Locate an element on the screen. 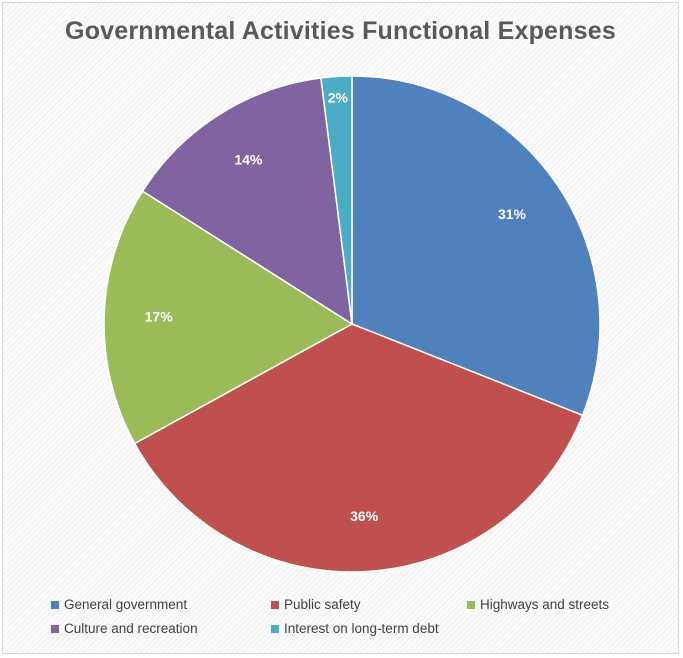 The height and width of the screenshot is (658, 683). pie-slice-culture-and-recreation is located at coordinates (247, 201).